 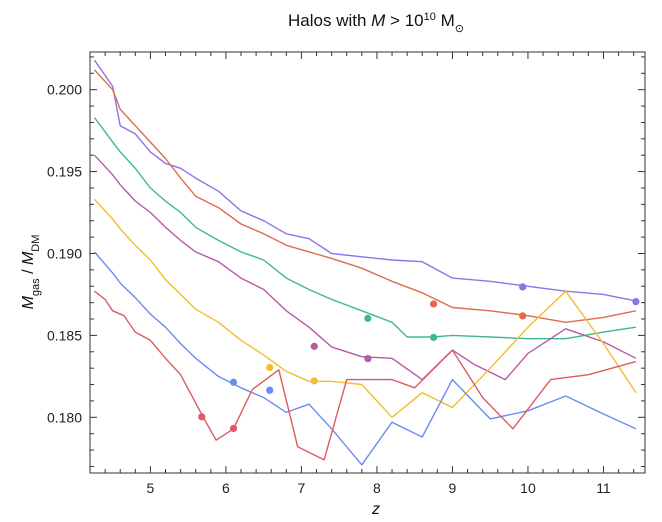 What do you see at coordinates (28, 258) in the screenshot?
I see `ylabel-den-var: M` at bounding box center [28, 258].